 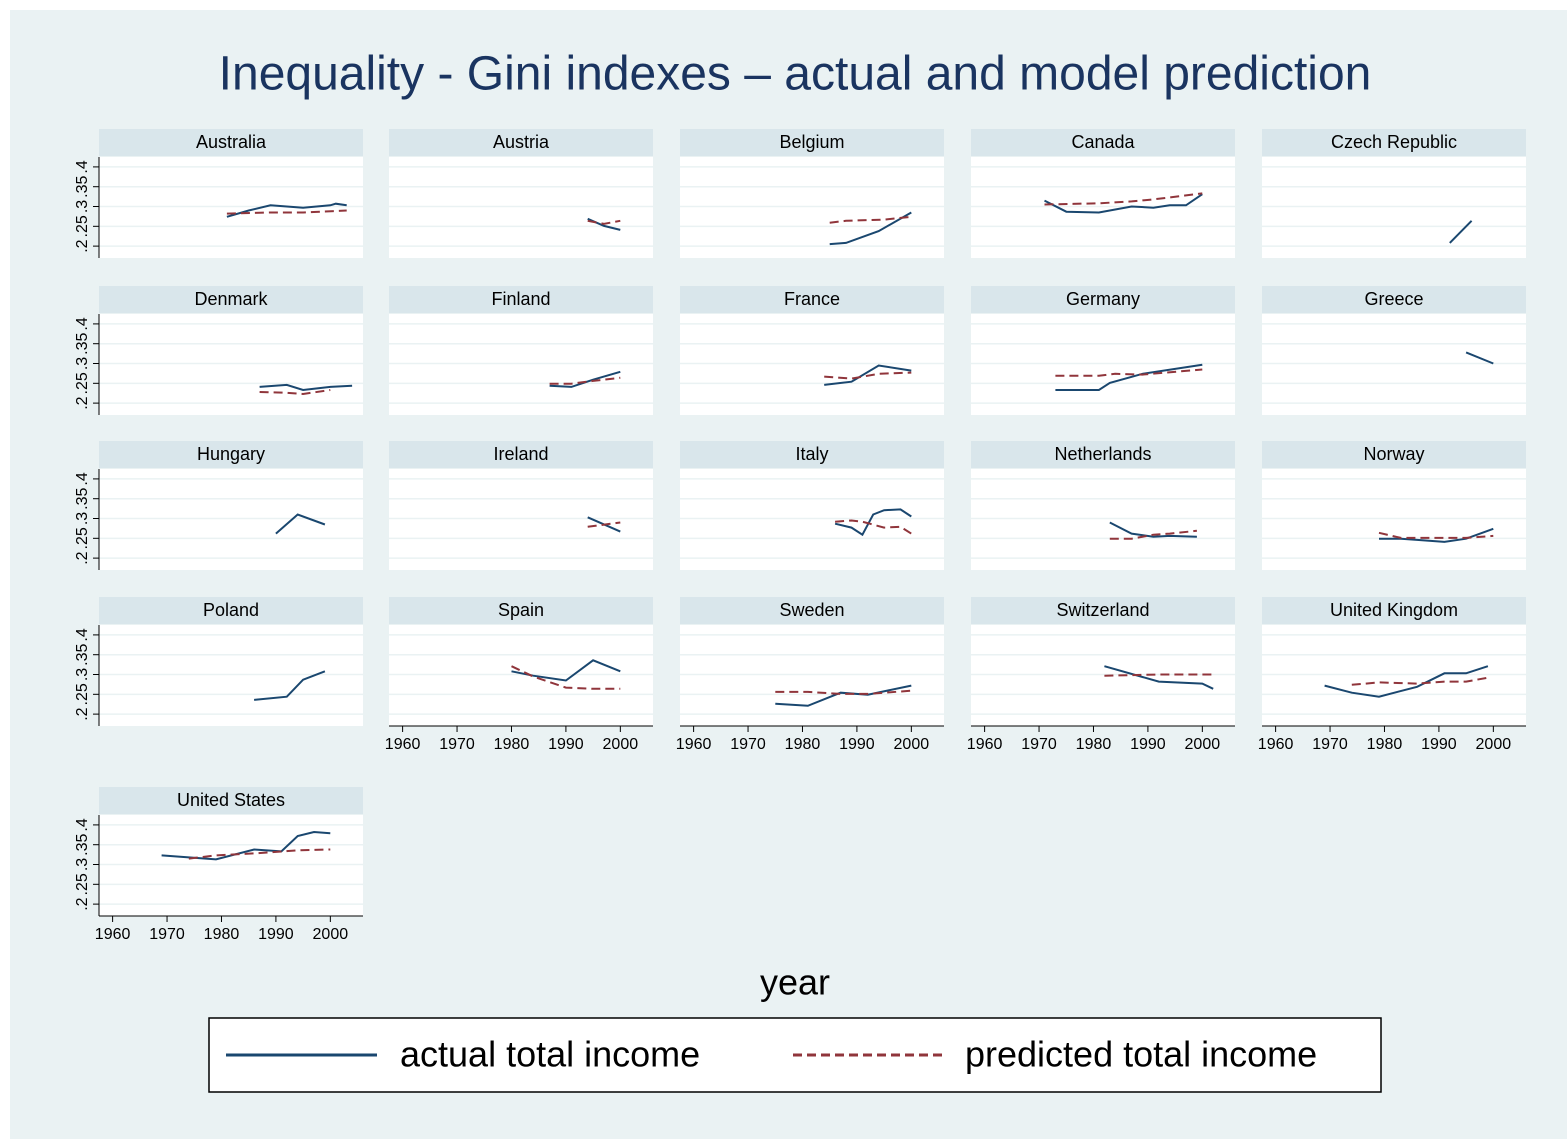 I want to click on panel-title: Italy, so click(x=811, y=454).